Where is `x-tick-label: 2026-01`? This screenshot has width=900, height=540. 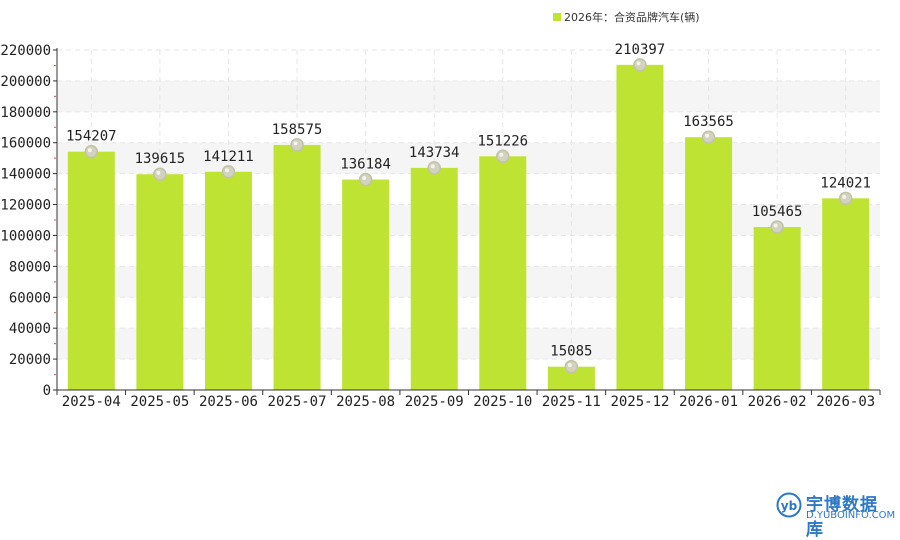 x-tick-label: 2026-01 is located at coordinates (708, 402).